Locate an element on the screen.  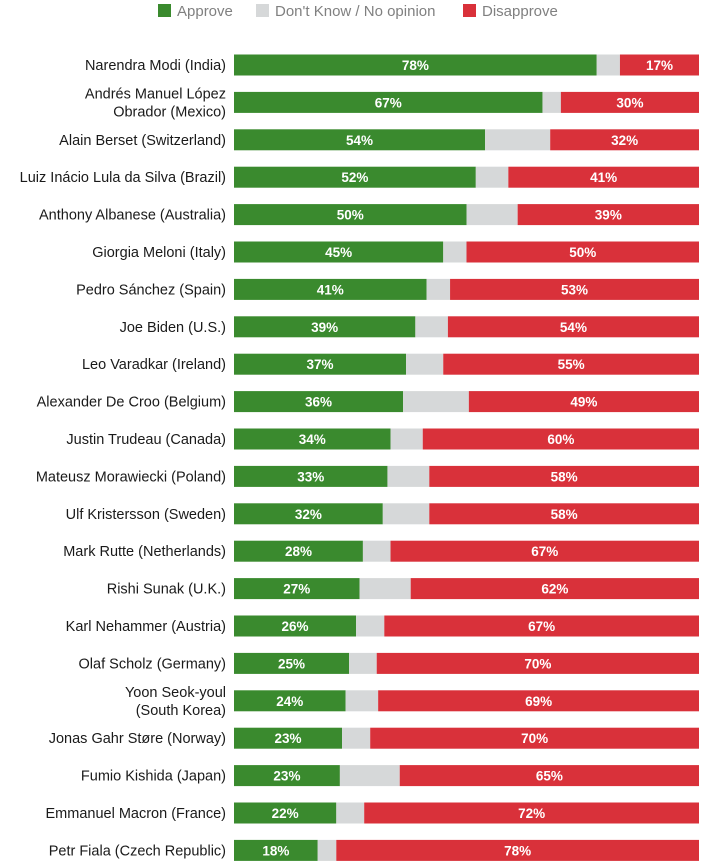
legend: Approve Don't Know / No opinion Disapprove is located at coordinates (358, 11).